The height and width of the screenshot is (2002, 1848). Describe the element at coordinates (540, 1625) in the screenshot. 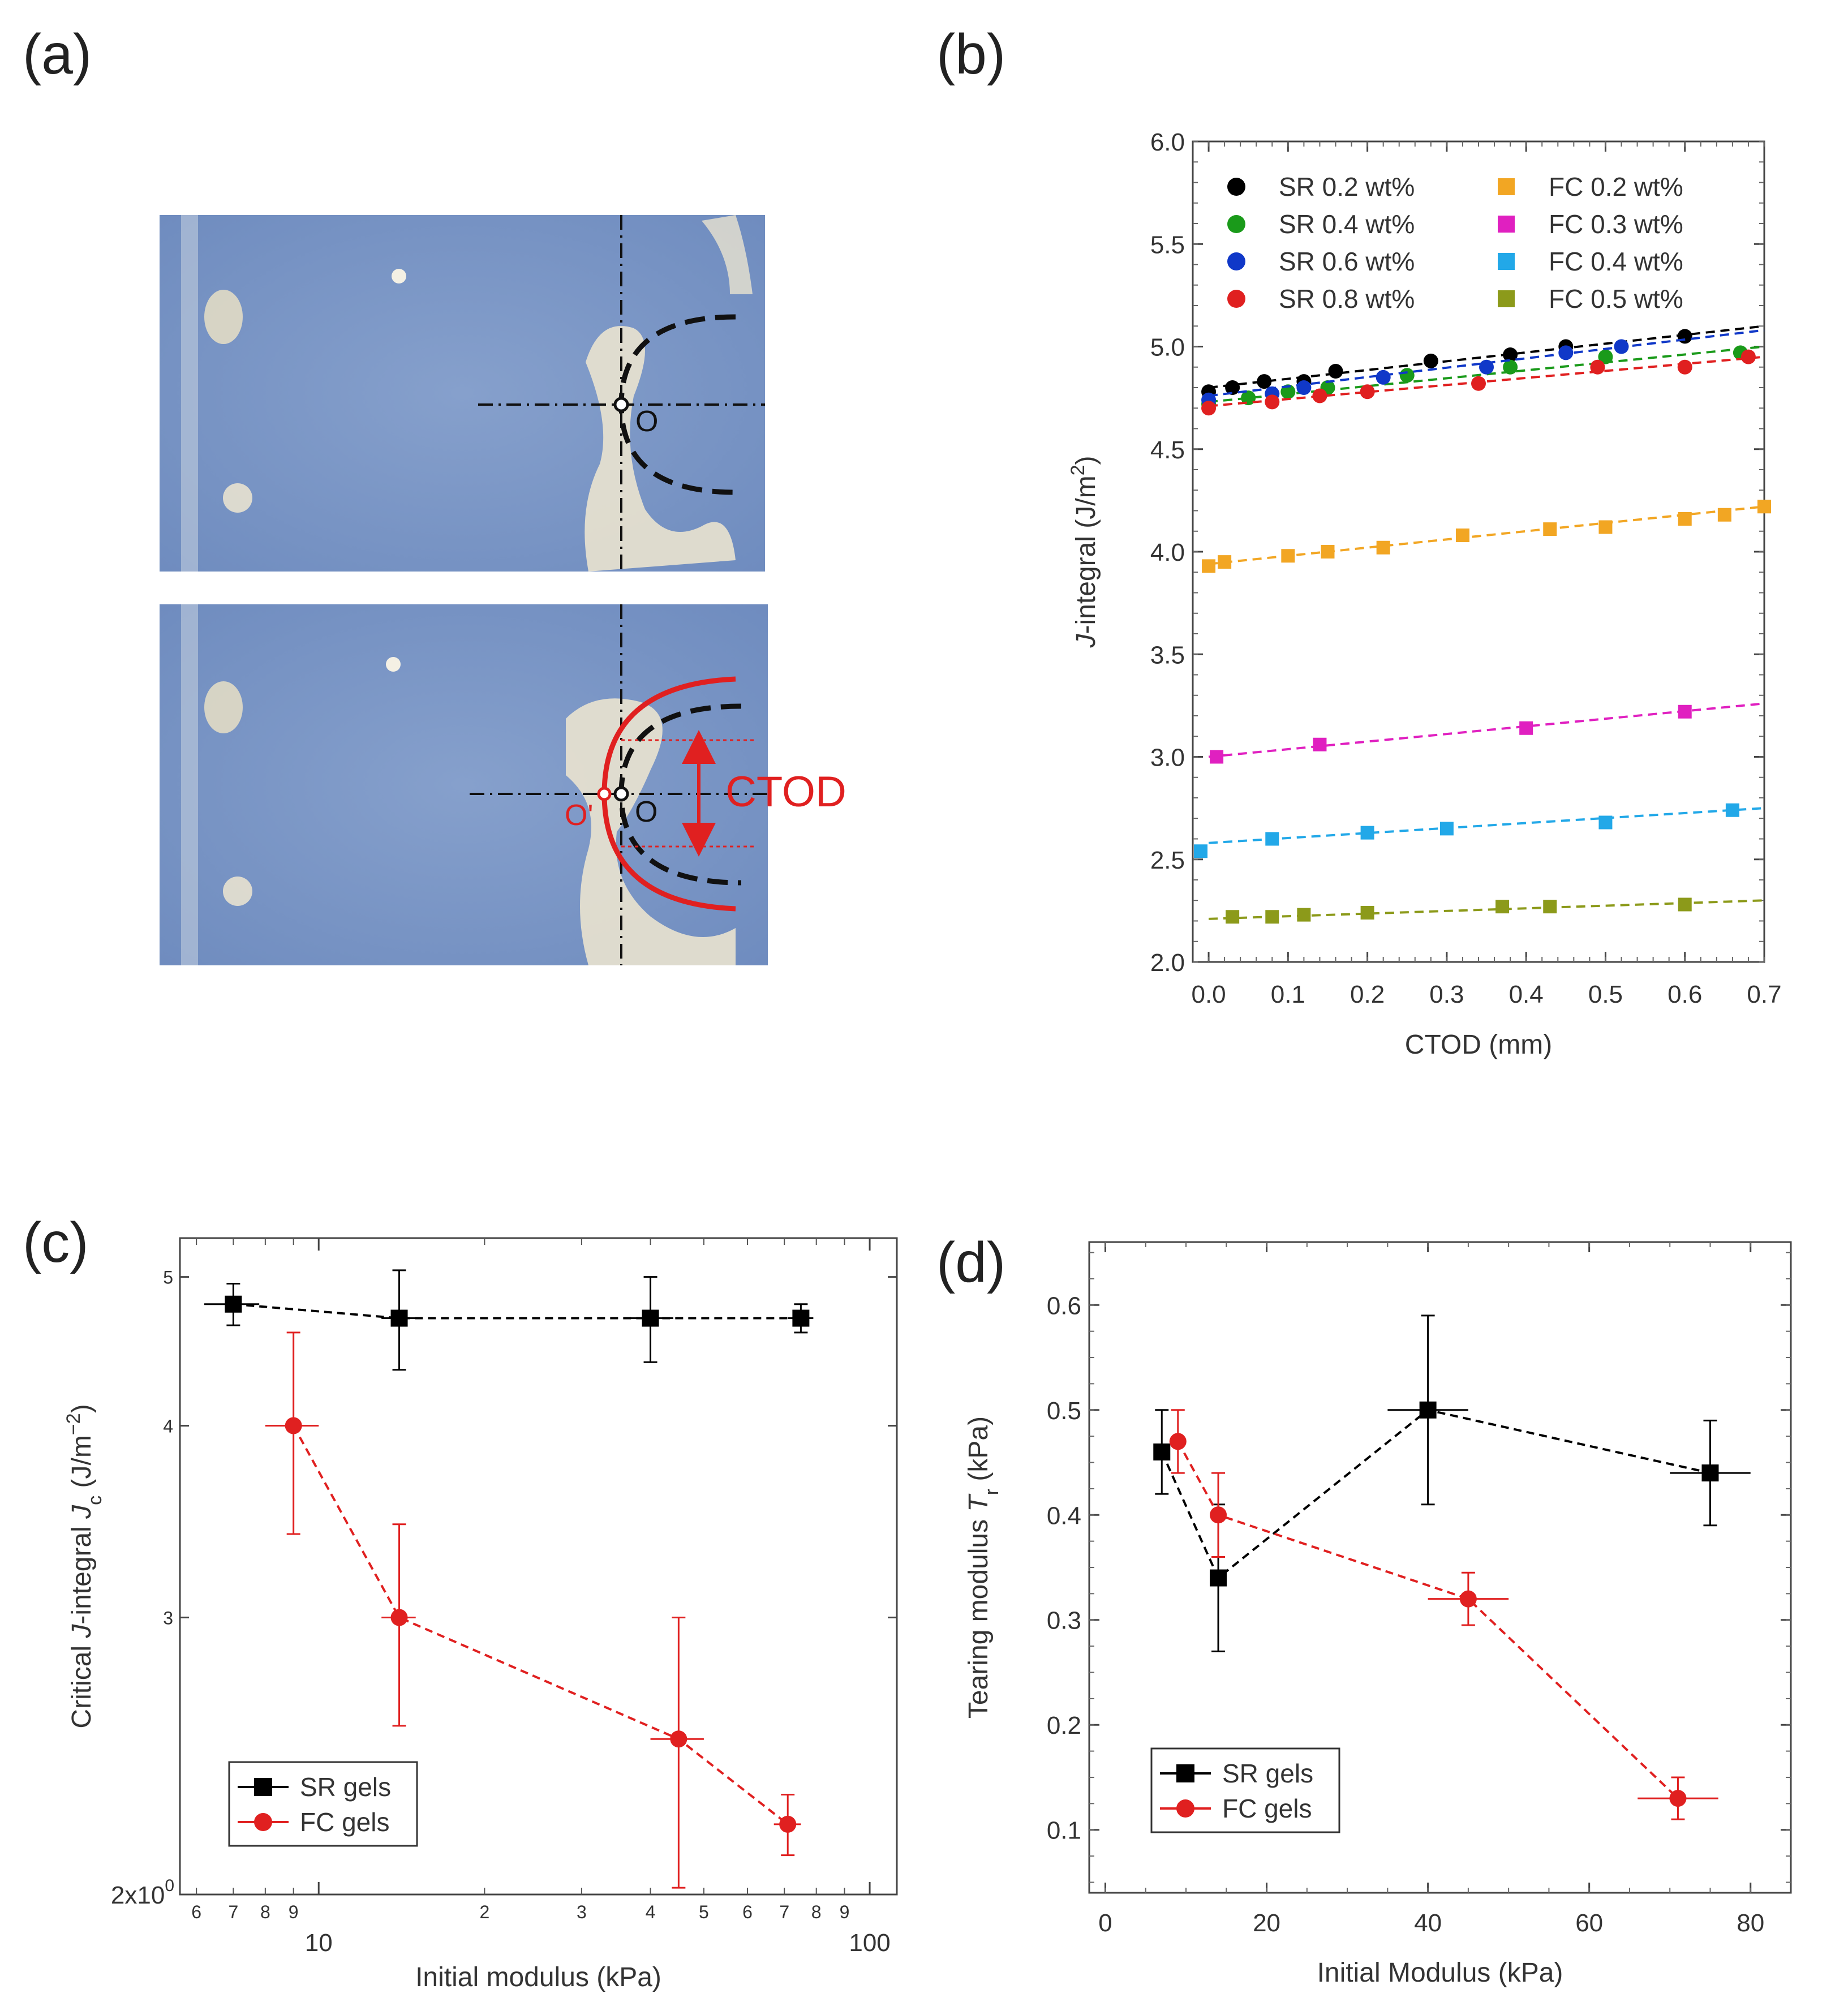

I see `chart-c-line` at that location.